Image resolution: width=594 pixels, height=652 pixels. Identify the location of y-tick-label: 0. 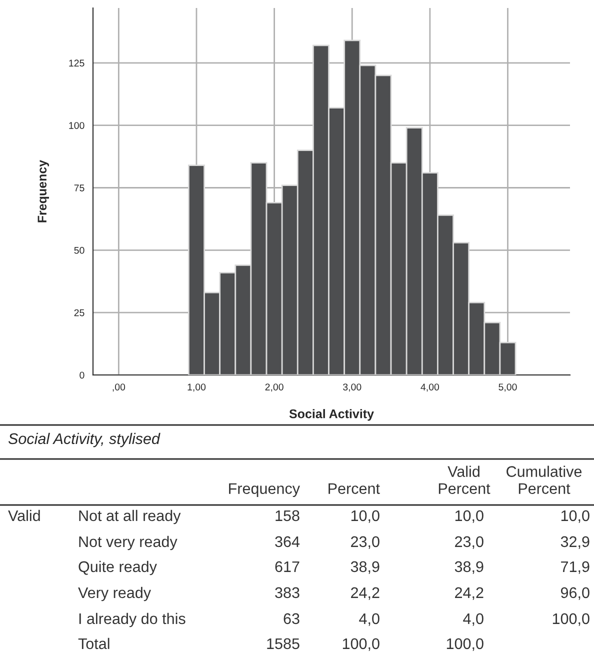
(82, 375).